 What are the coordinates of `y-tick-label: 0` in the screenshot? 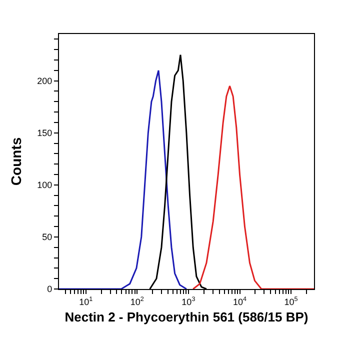 It's located at (49, 289).